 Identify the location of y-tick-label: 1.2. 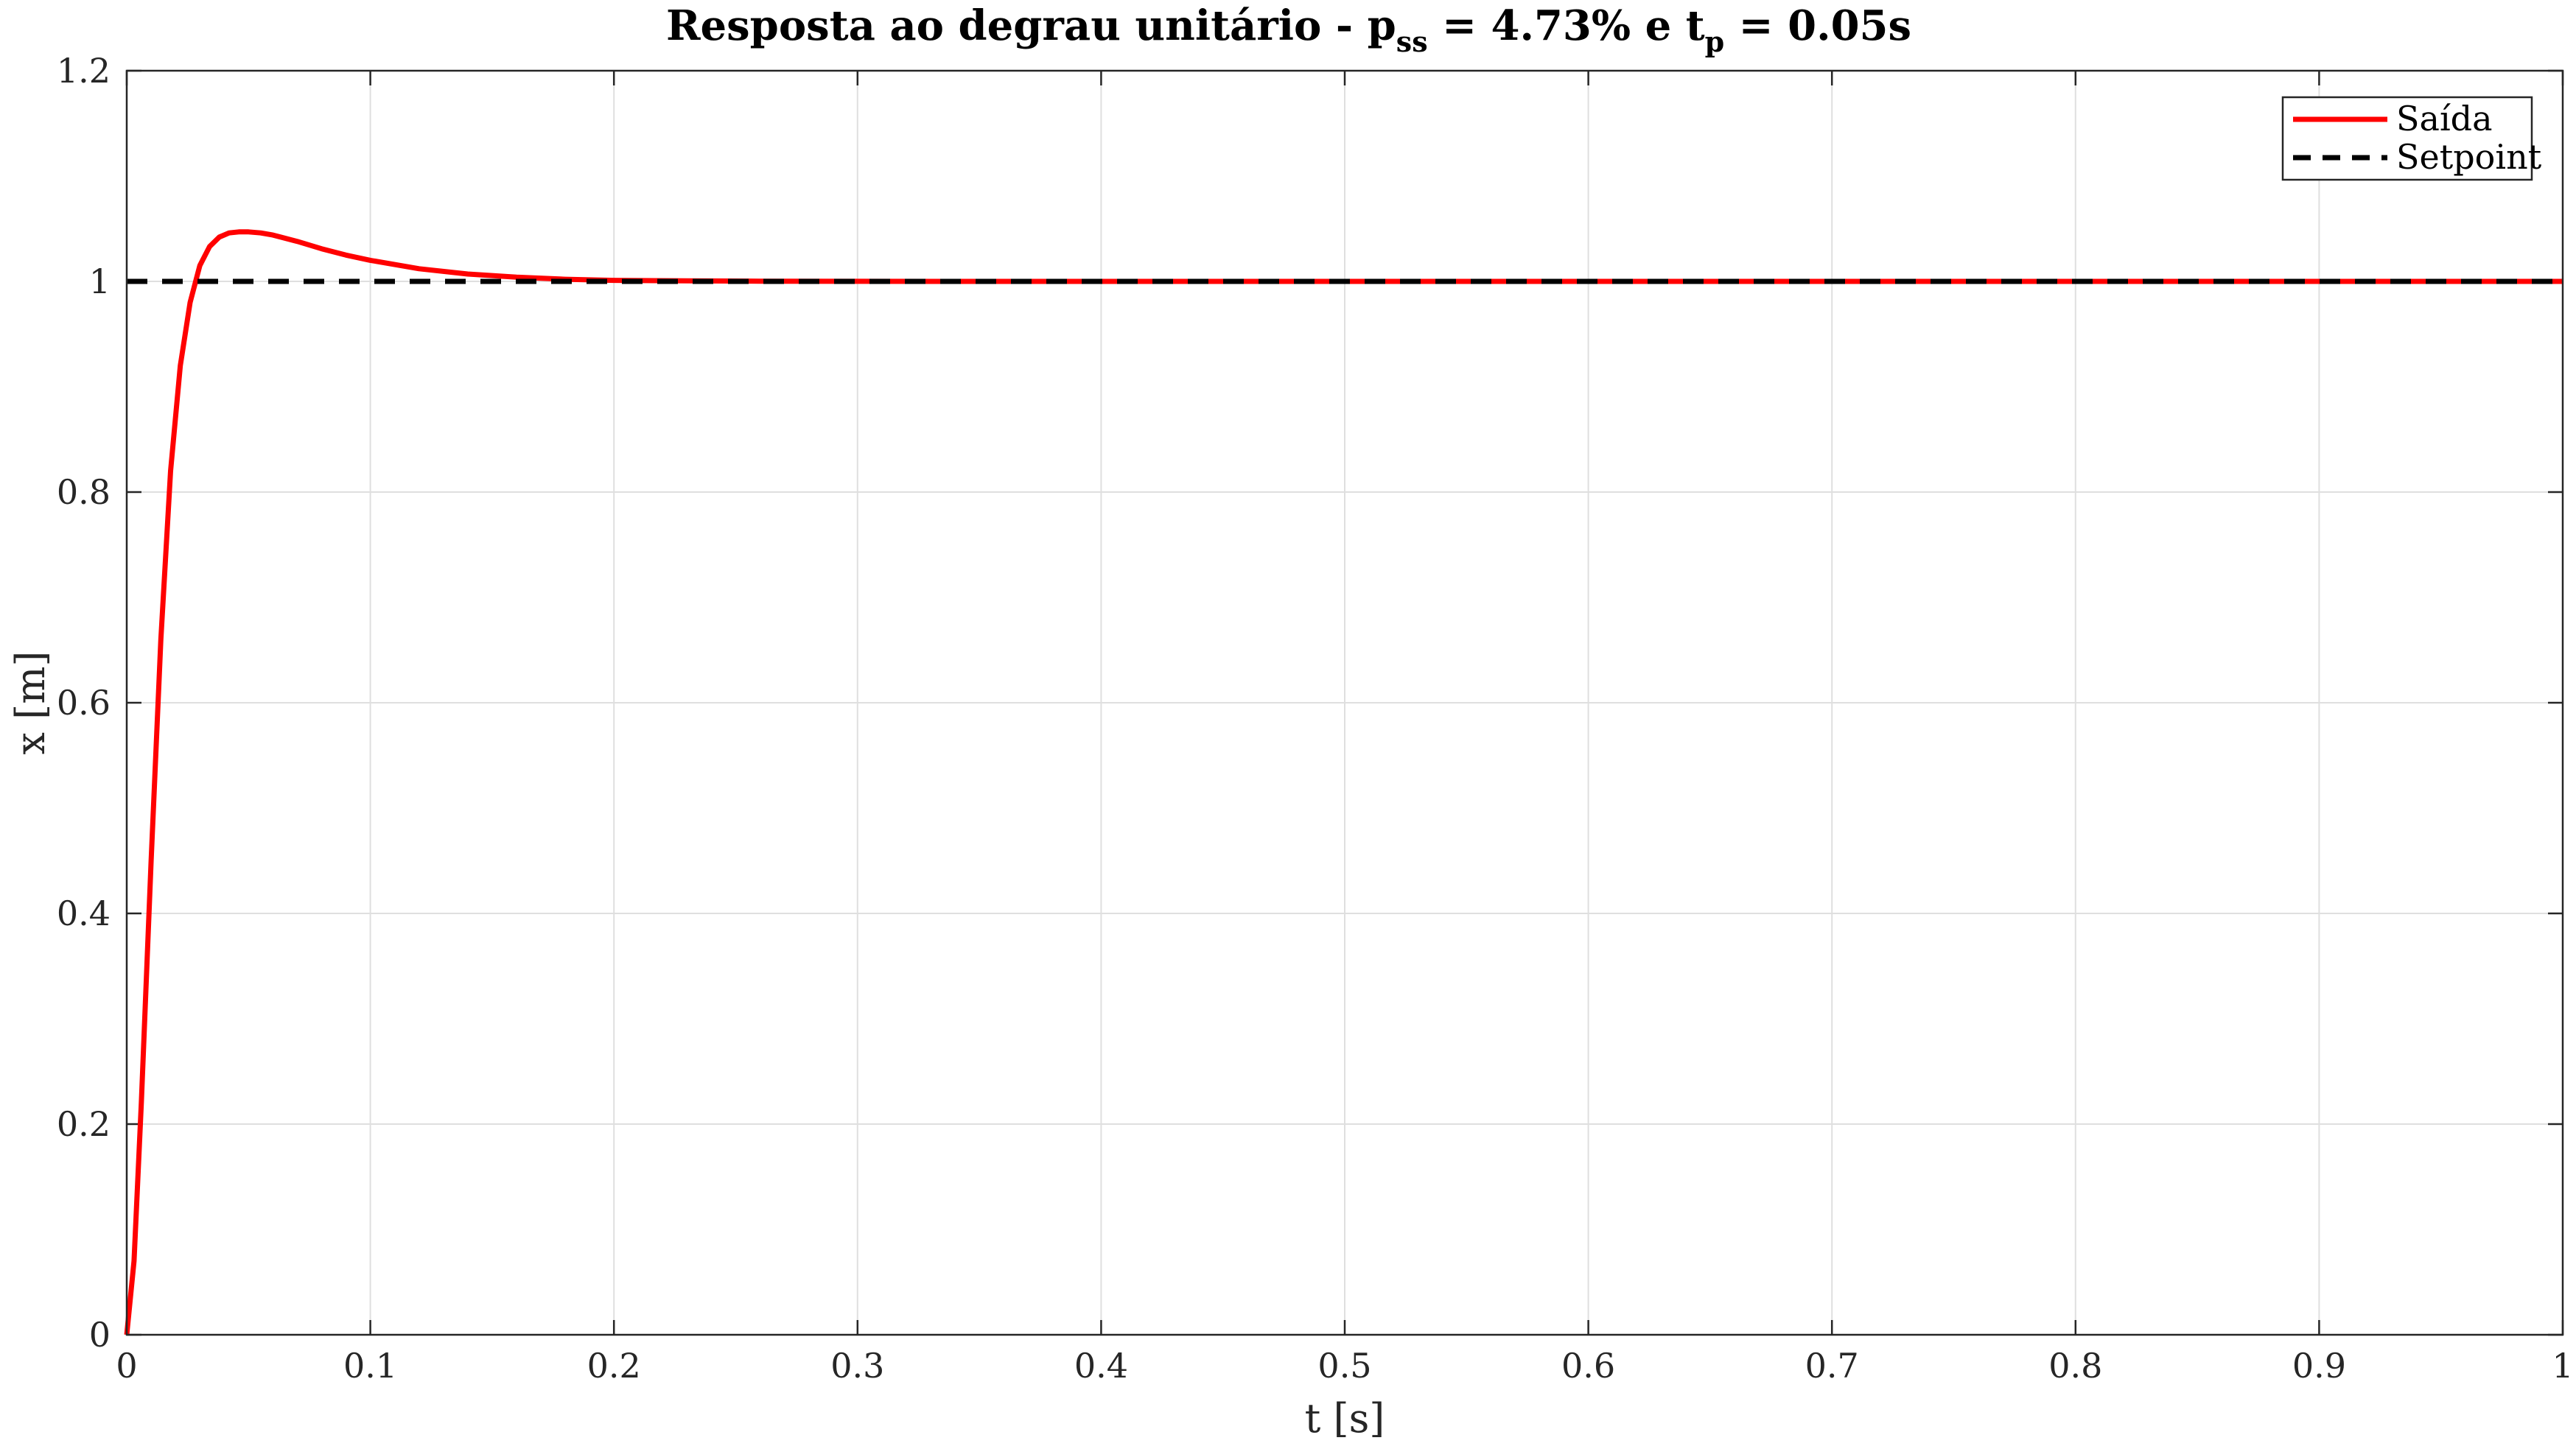
(84, 71).